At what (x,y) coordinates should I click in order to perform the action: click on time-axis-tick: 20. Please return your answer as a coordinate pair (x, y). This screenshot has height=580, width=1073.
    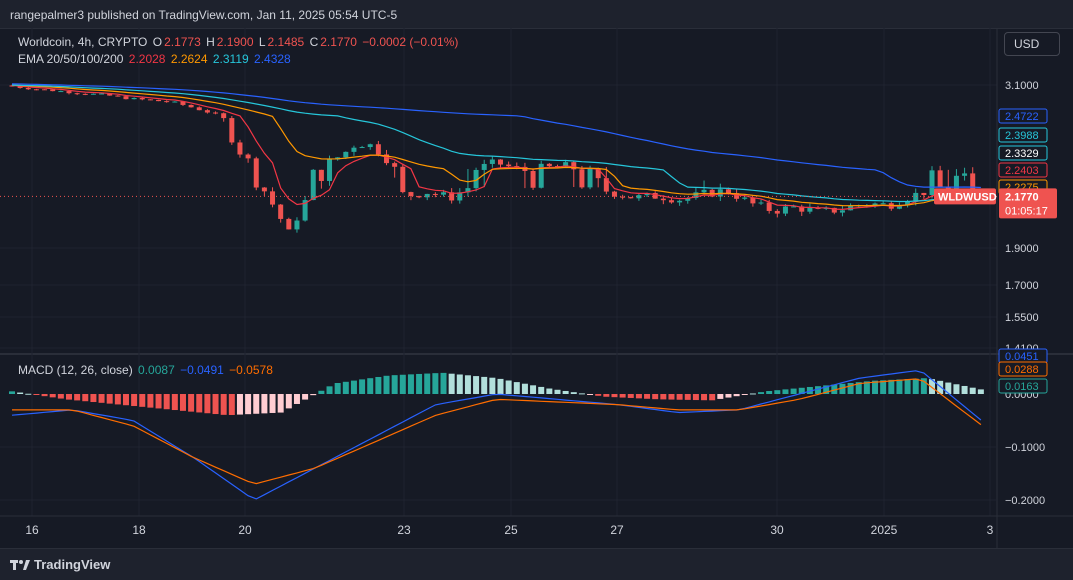
    Looking at the image, I should click on (245, 530).